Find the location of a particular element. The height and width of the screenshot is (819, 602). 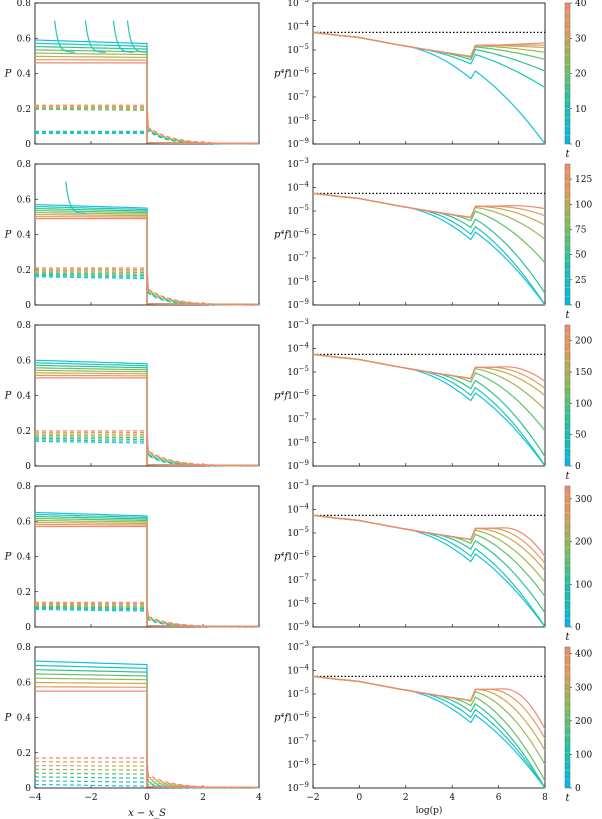

x-tick-label: 4 is located at coordinates (452, 798).